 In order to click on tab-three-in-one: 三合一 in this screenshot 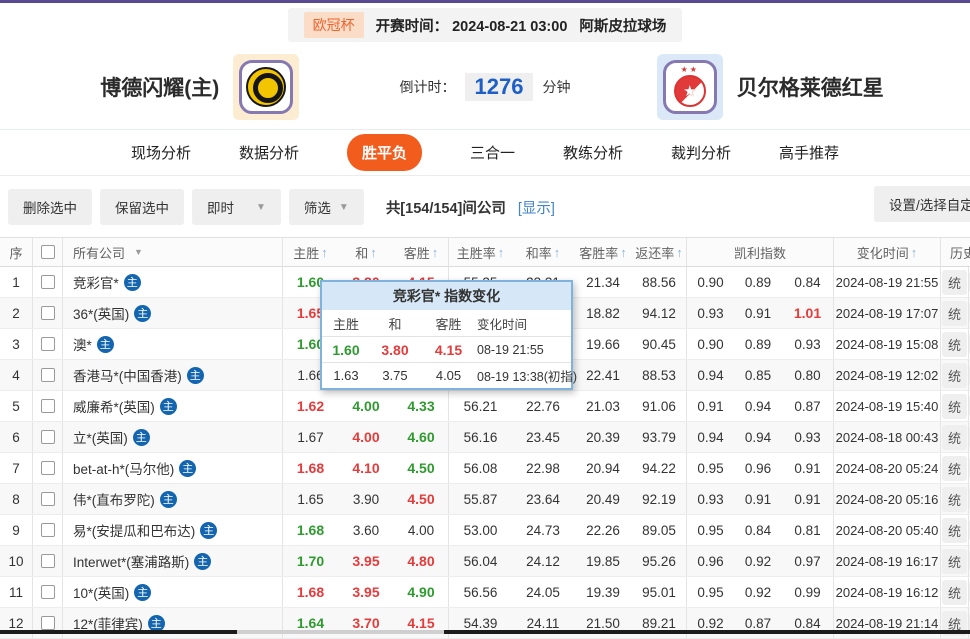, I will do `click(492, 153)`.